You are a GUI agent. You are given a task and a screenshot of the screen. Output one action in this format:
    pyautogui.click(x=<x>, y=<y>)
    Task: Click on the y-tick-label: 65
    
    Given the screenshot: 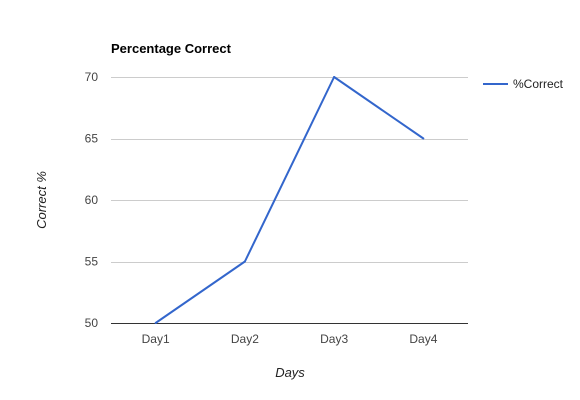 What is the action you would take?
    pyautogui.click(x=92, y=139)
    